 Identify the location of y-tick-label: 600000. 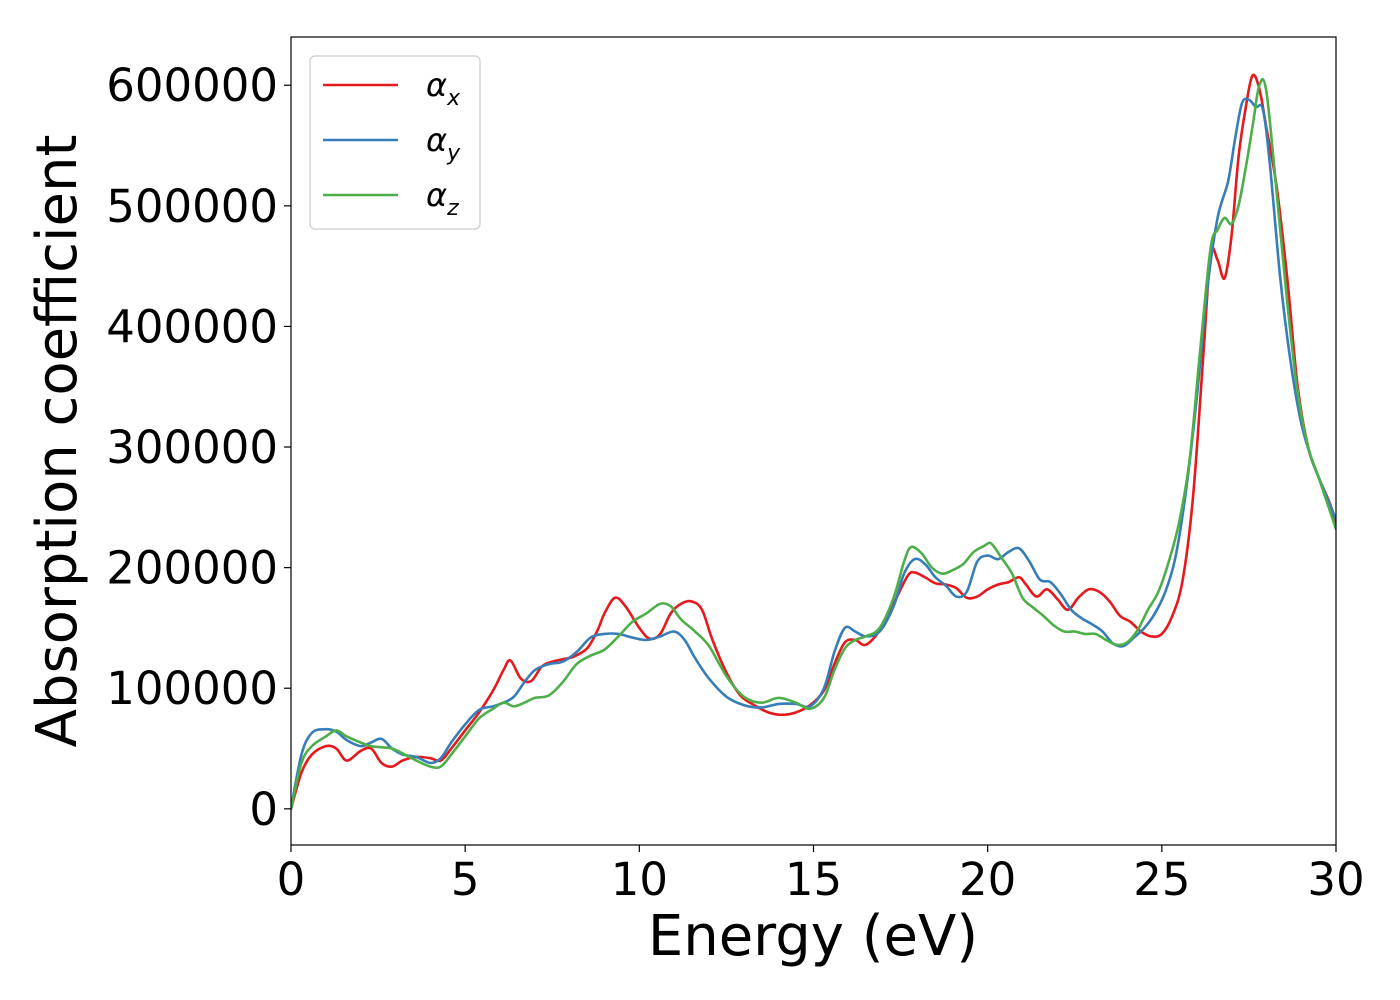
(192, 85).